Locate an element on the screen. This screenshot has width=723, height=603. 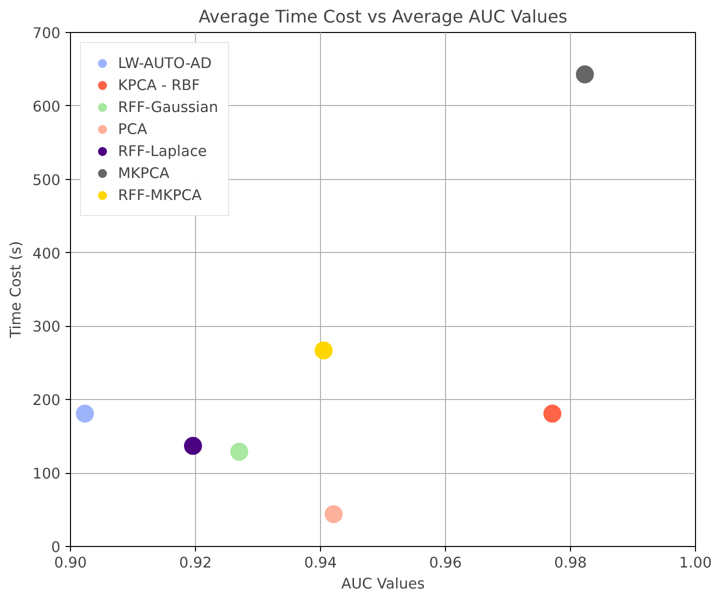
x-tick-label: 1.00 is located at coordinates (695, 563).